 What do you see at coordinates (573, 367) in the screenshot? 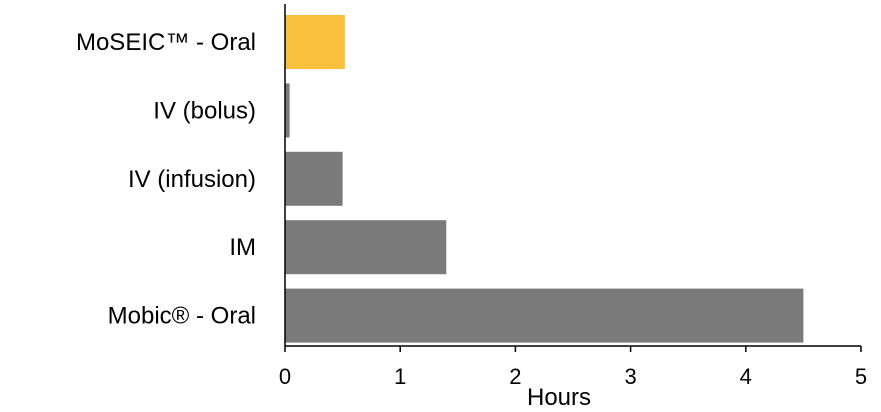
I see `x-ticks-group: 0 1 2 3 4 5` at bounding box center [573, 367].